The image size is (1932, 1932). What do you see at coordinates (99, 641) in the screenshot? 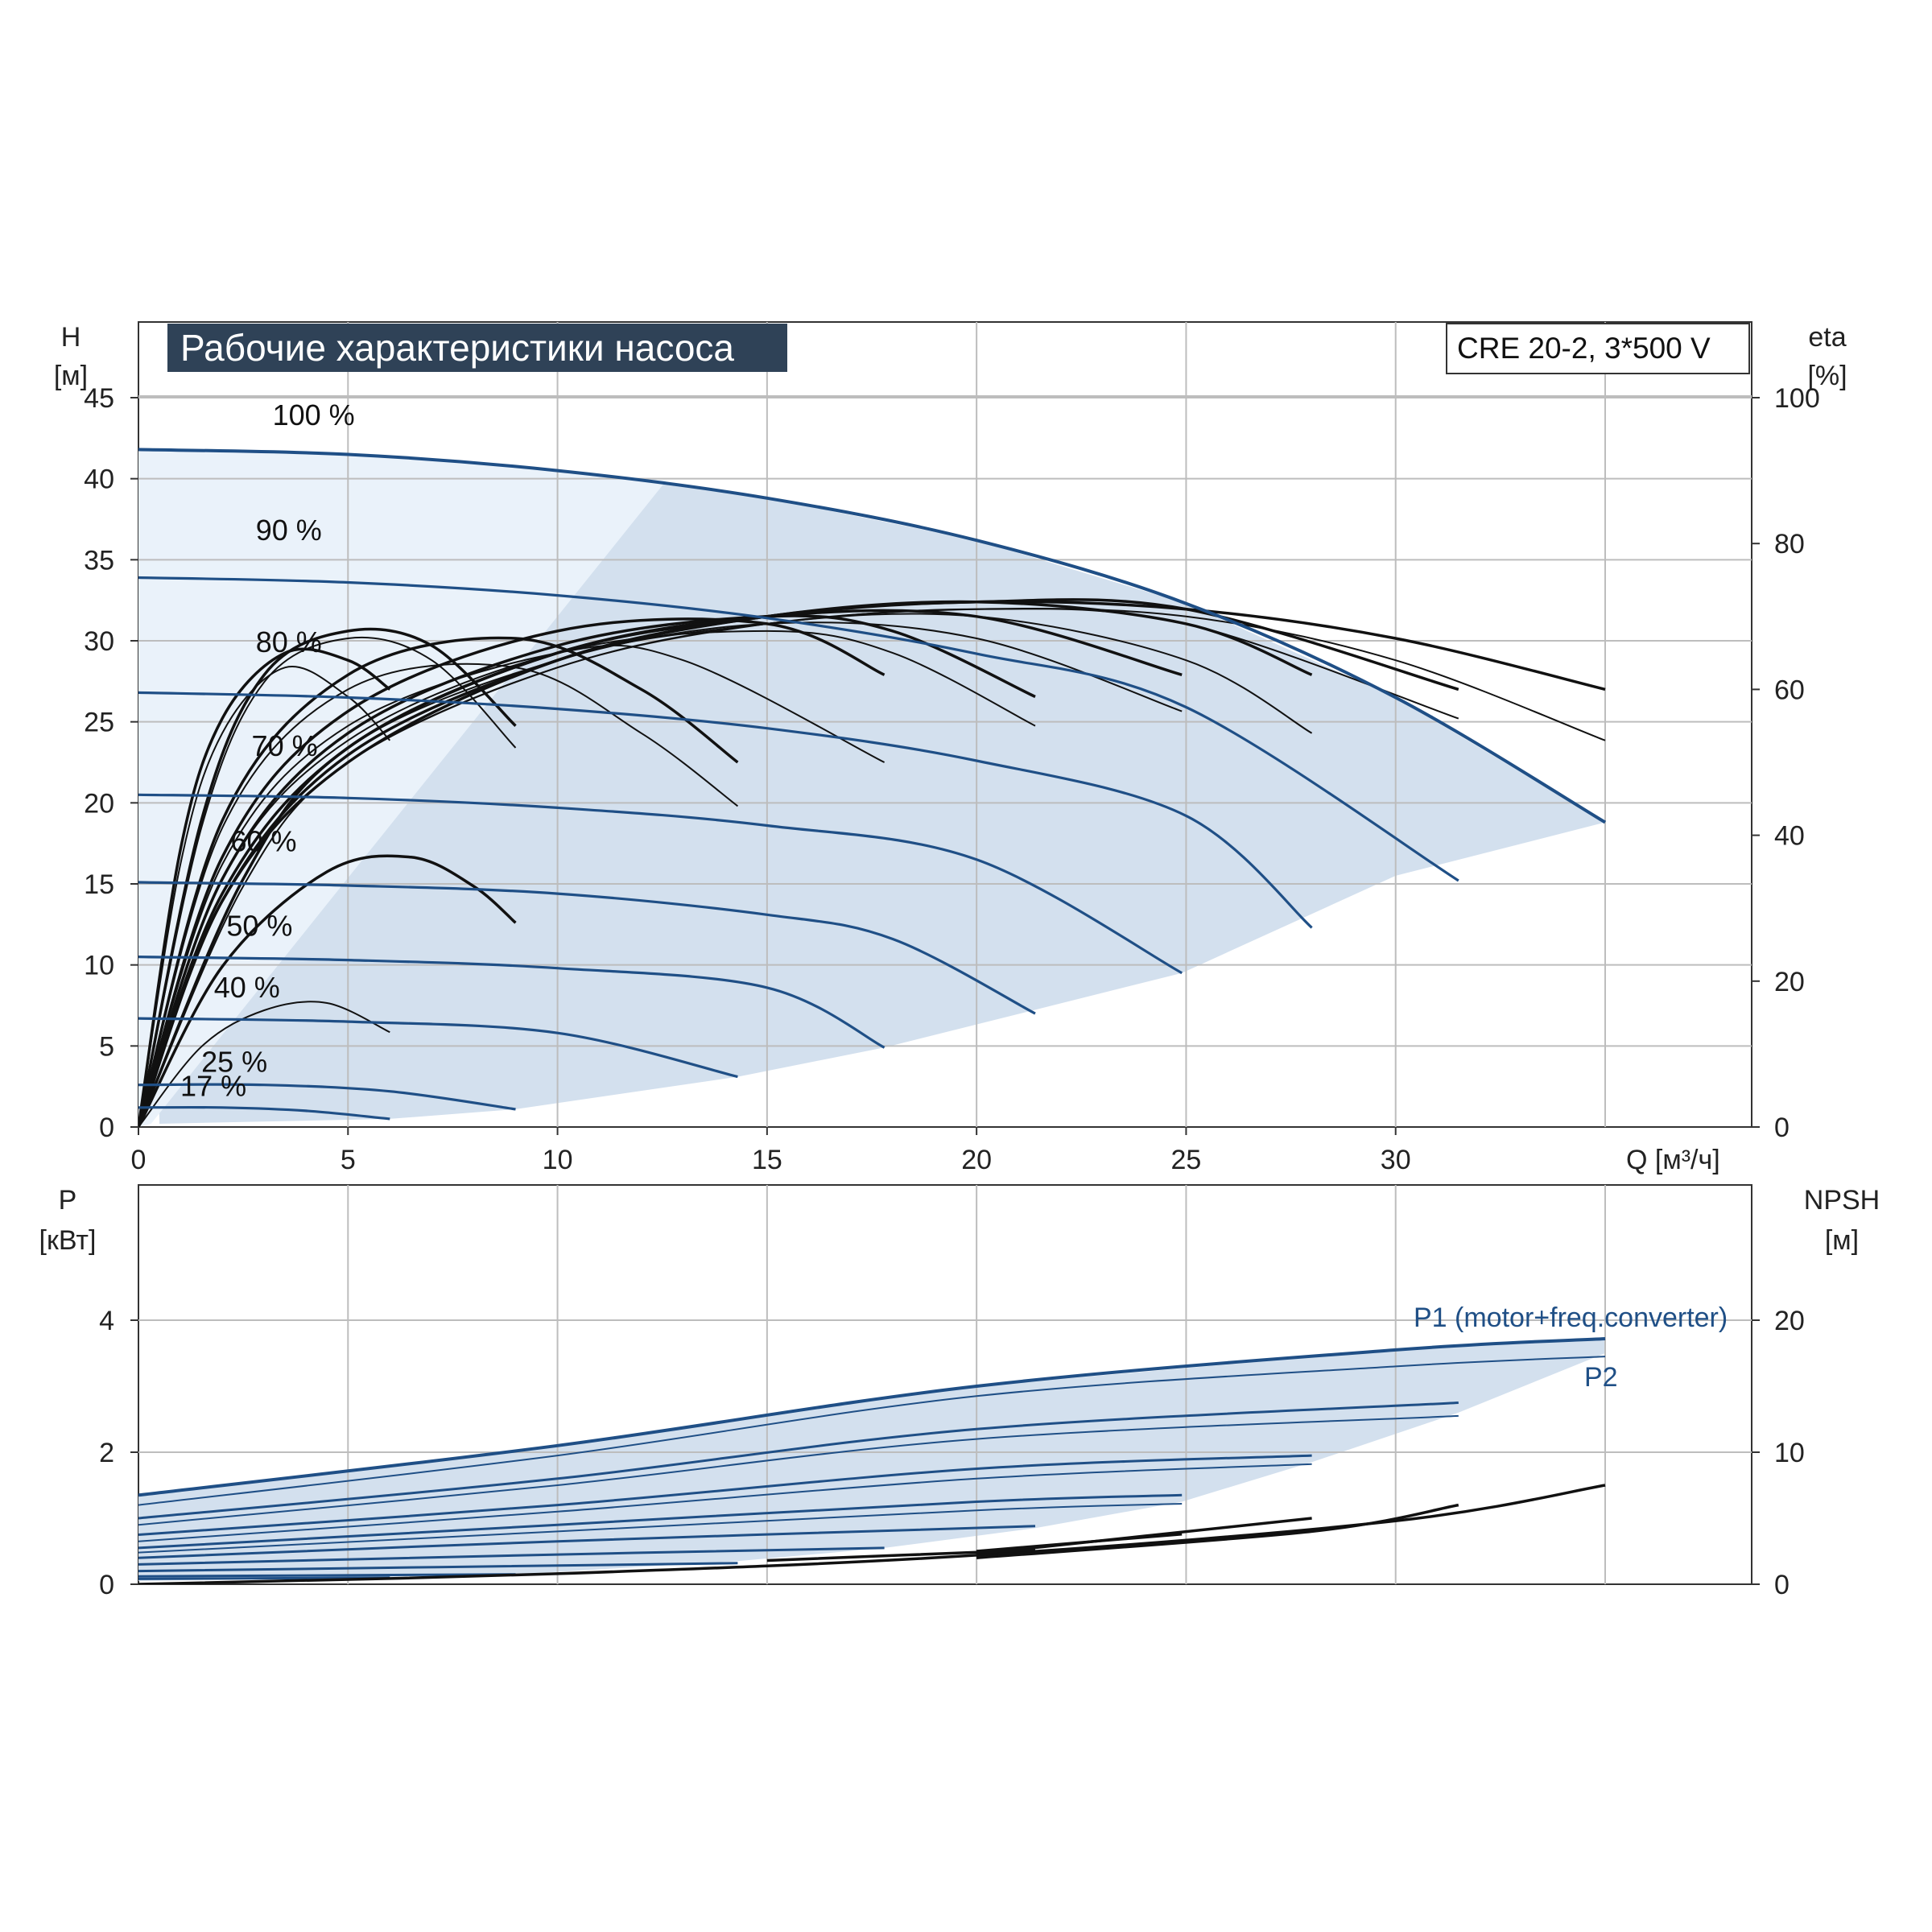
I see `y-tick-label: 30` at bounding box center [99, 641].